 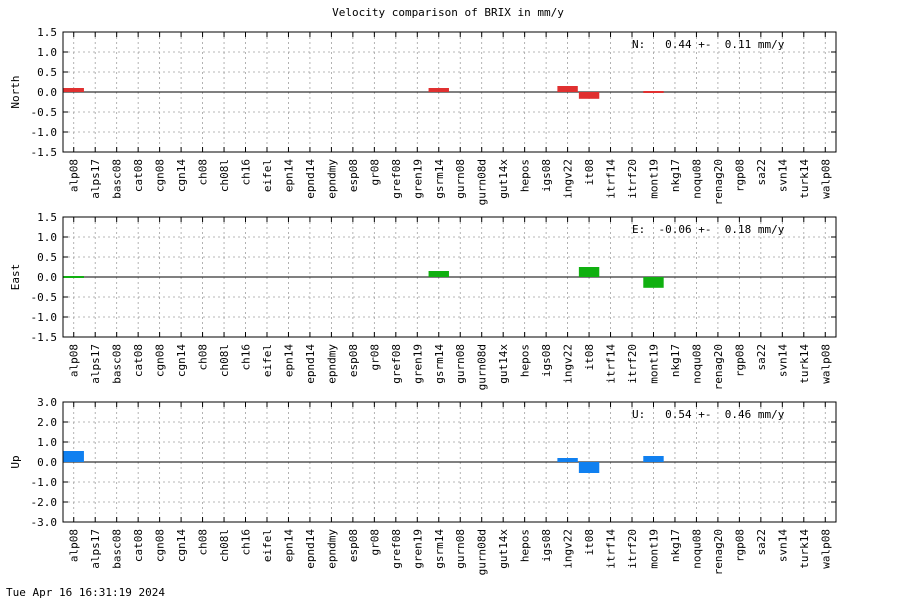 I want to click on x-tick-label: turk14, so click(x=804, y=549).